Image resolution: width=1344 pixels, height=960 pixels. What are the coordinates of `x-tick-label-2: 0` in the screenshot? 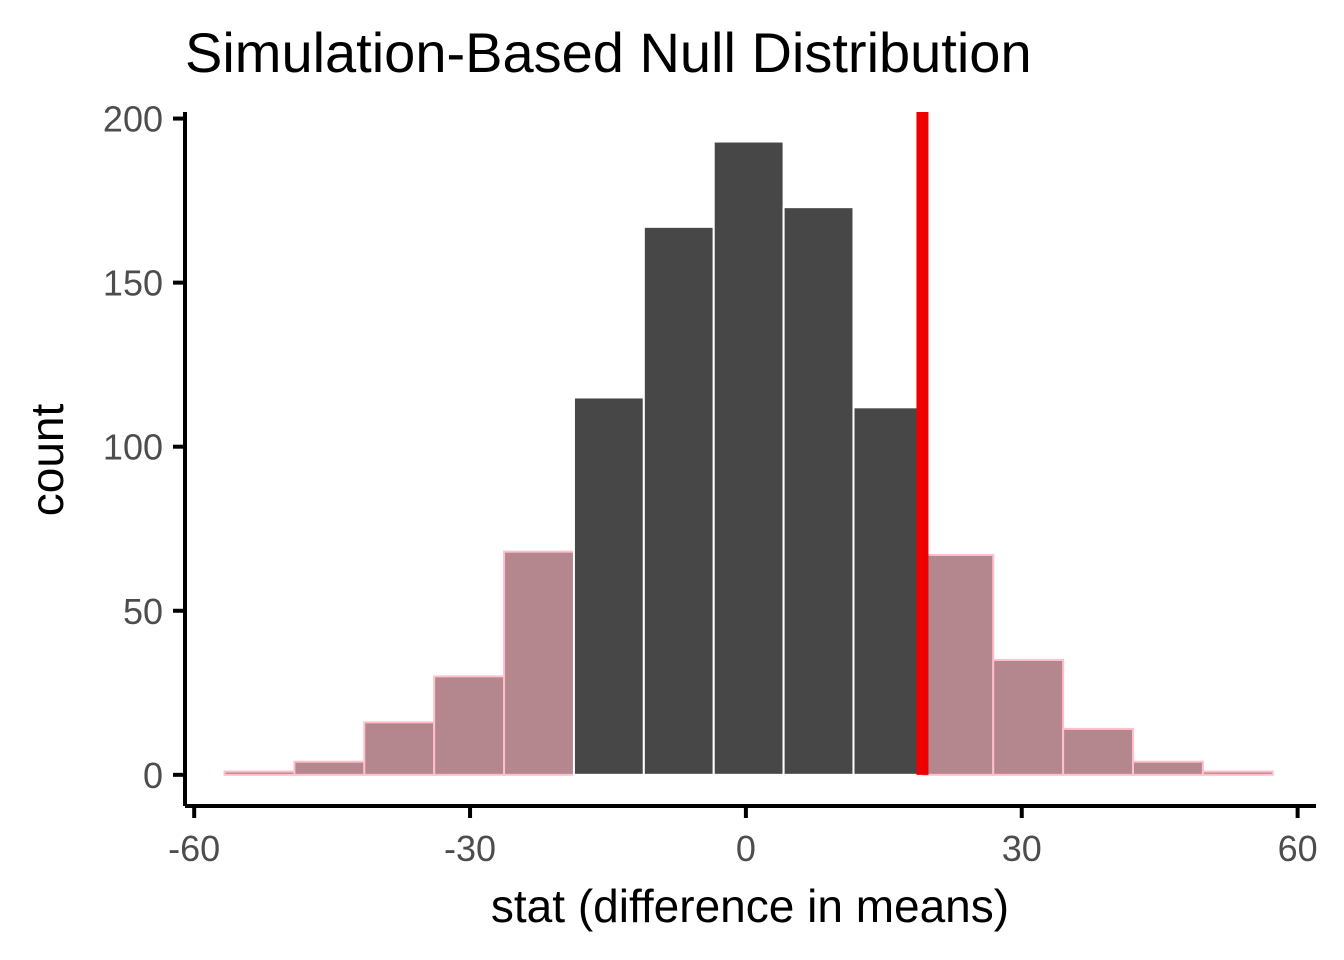 It's located at (746, 848).